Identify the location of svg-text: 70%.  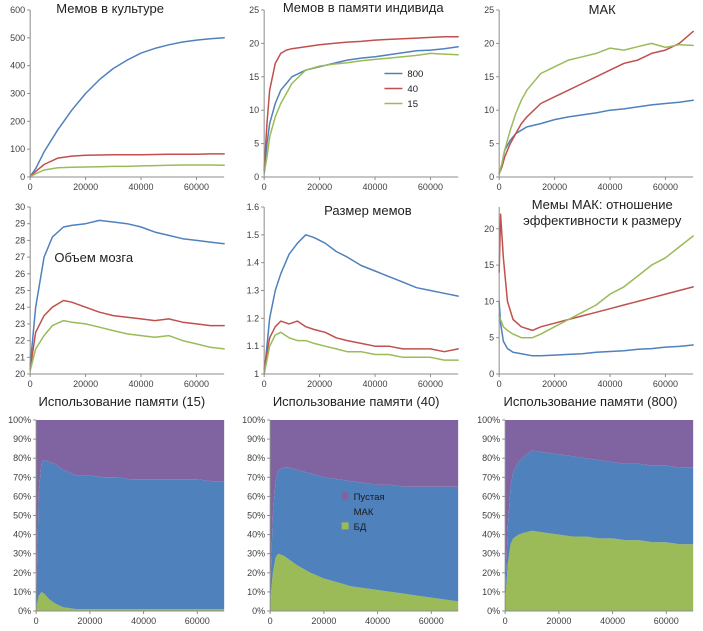
(256, 477).